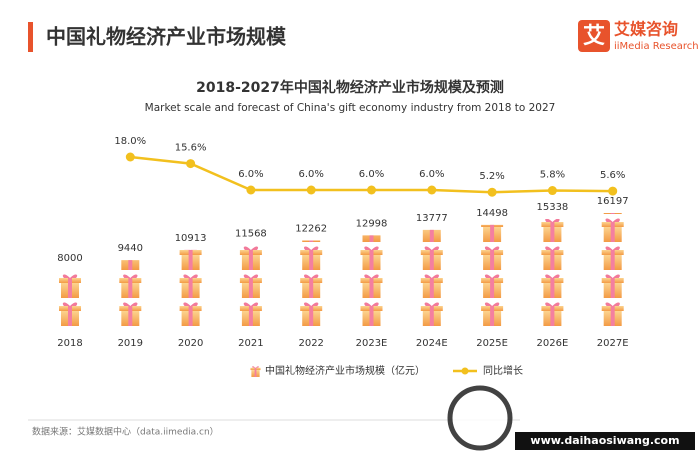 This screenshot has height=455, width=700. What do you see at coordinates (311, 228) in the screenshot?
I see `value-label: 12262` at bounding box center [311, 228].